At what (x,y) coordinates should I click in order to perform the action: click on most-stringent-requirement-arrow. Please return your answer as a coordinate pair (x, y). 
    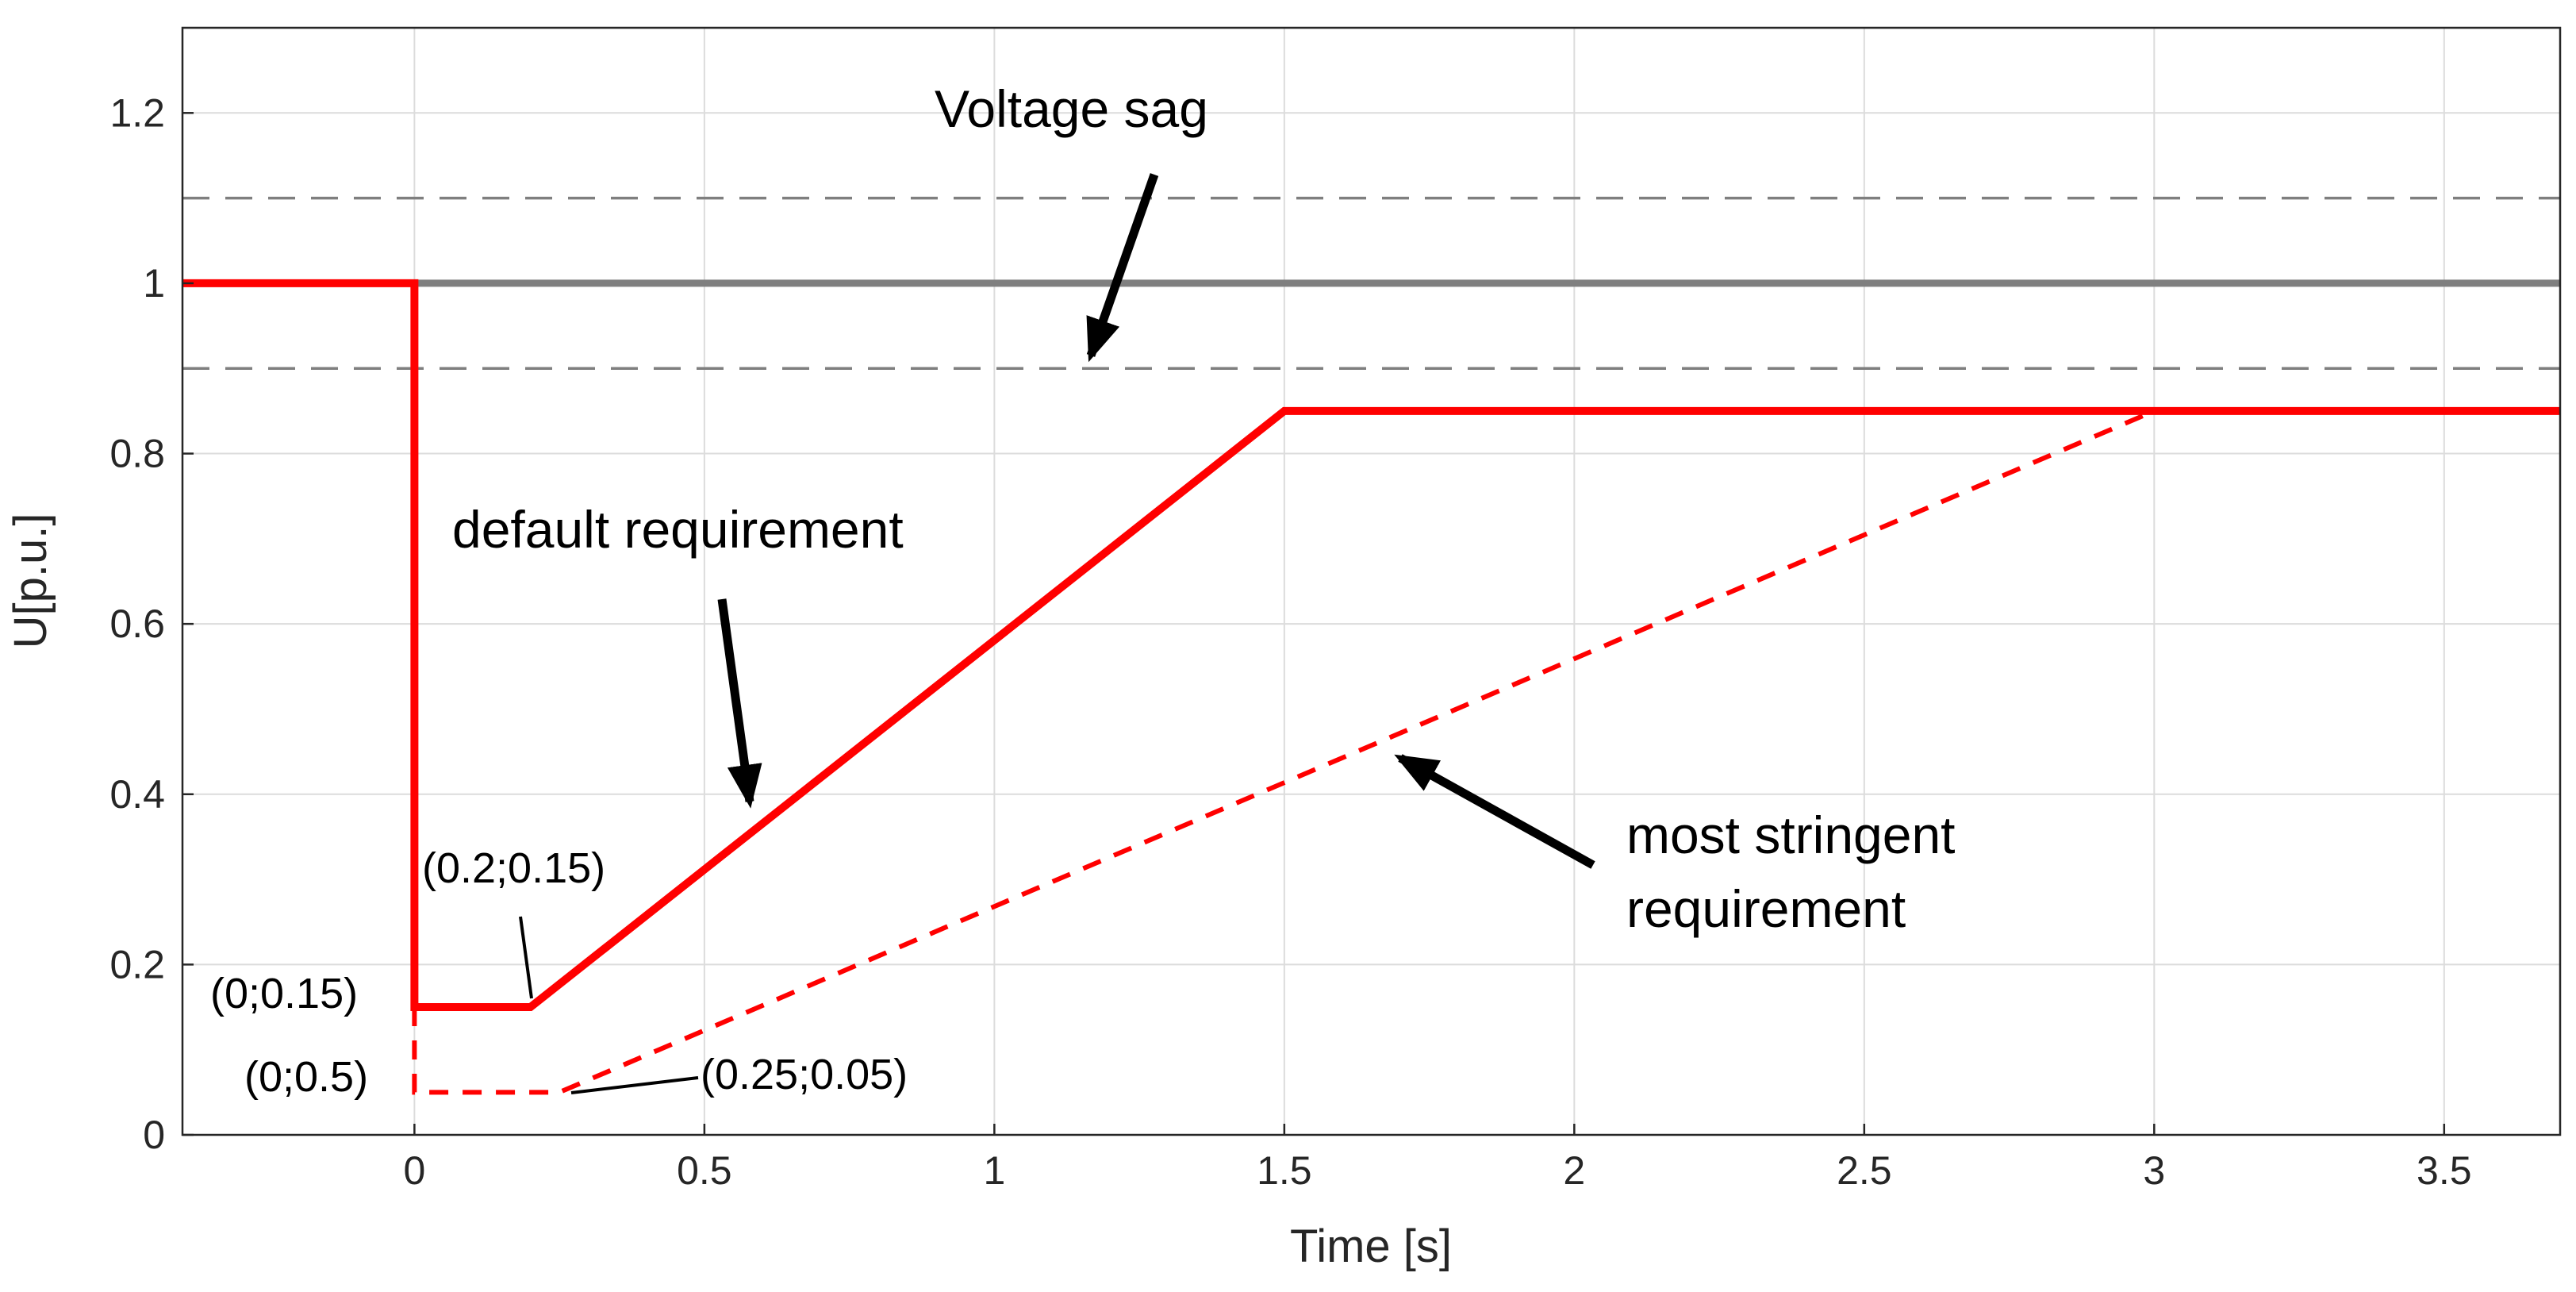
    Looking at the image, I should click on (1494, 811).